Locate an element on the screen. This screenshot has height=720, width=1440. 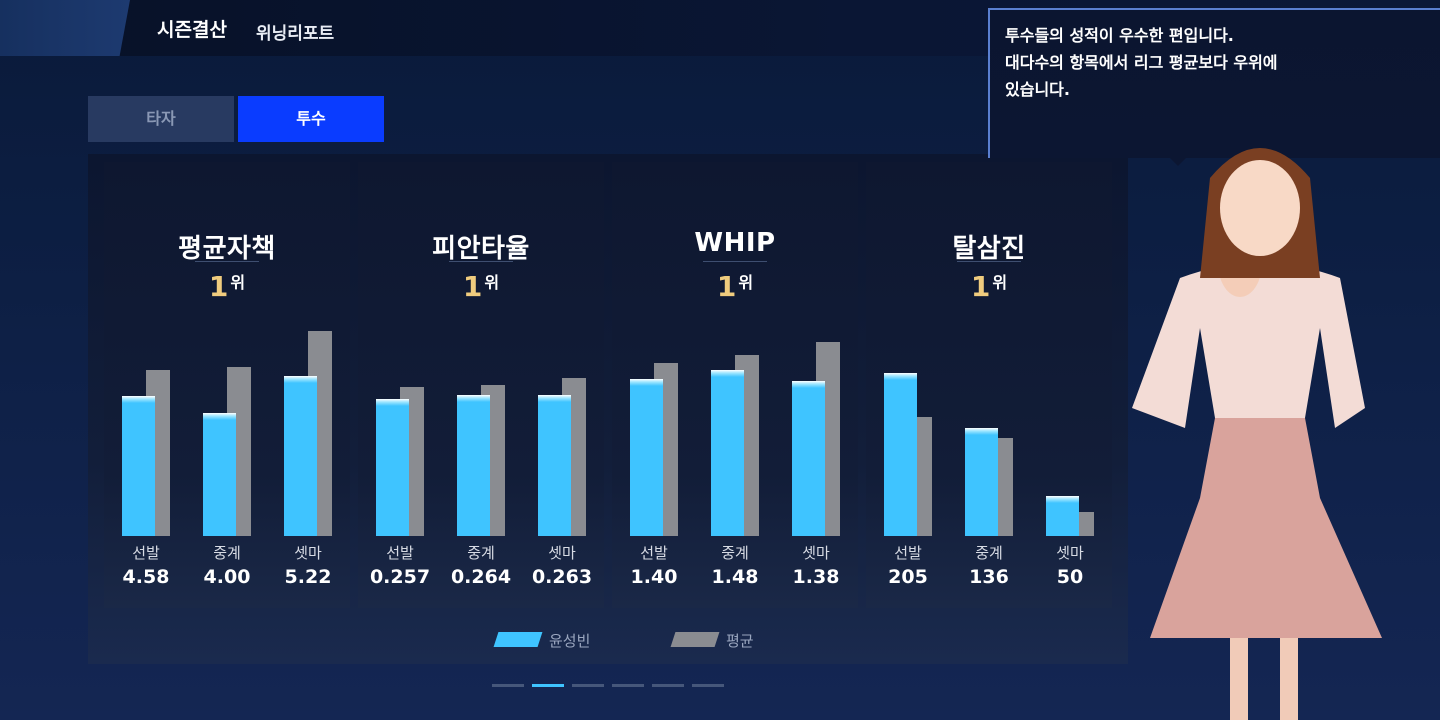
value-label: 4.00 is located at coordinates (227, 577).